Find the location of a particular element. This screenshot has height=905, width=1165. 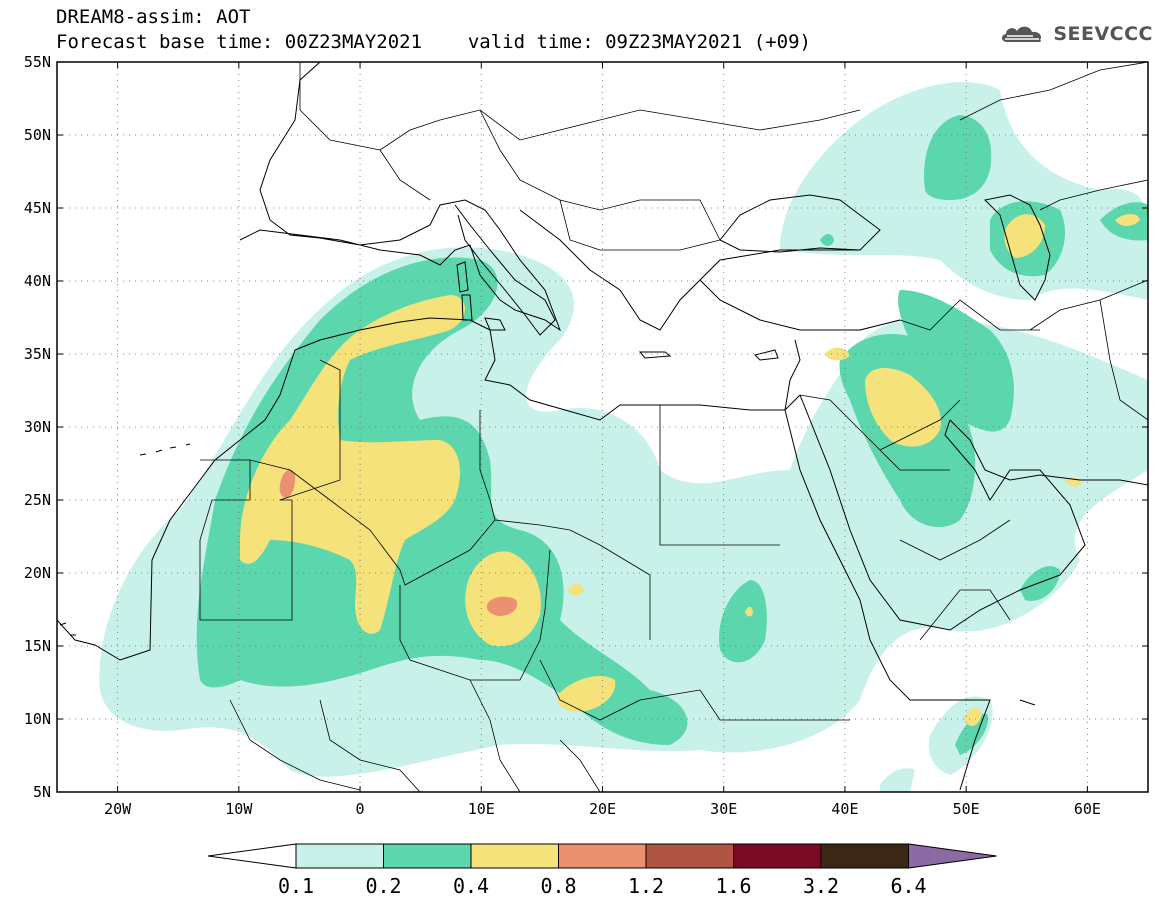

lon-label: 10E is located at coordinates (481, 809).